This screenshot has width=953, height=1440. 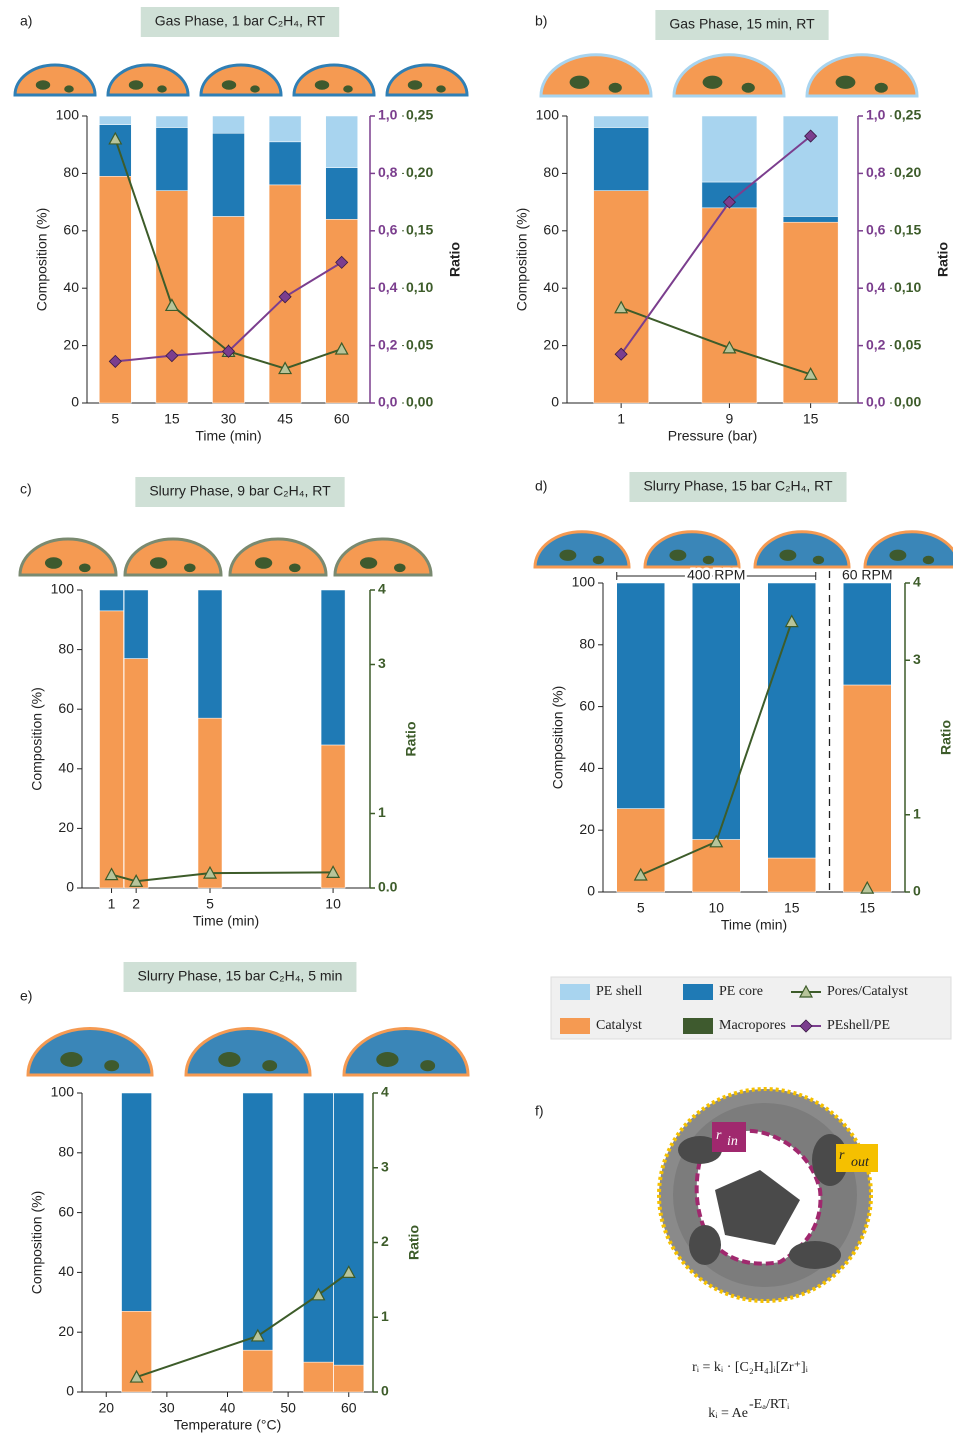 I want to click on x-tick-label: 10, so click(x=333, y=904).